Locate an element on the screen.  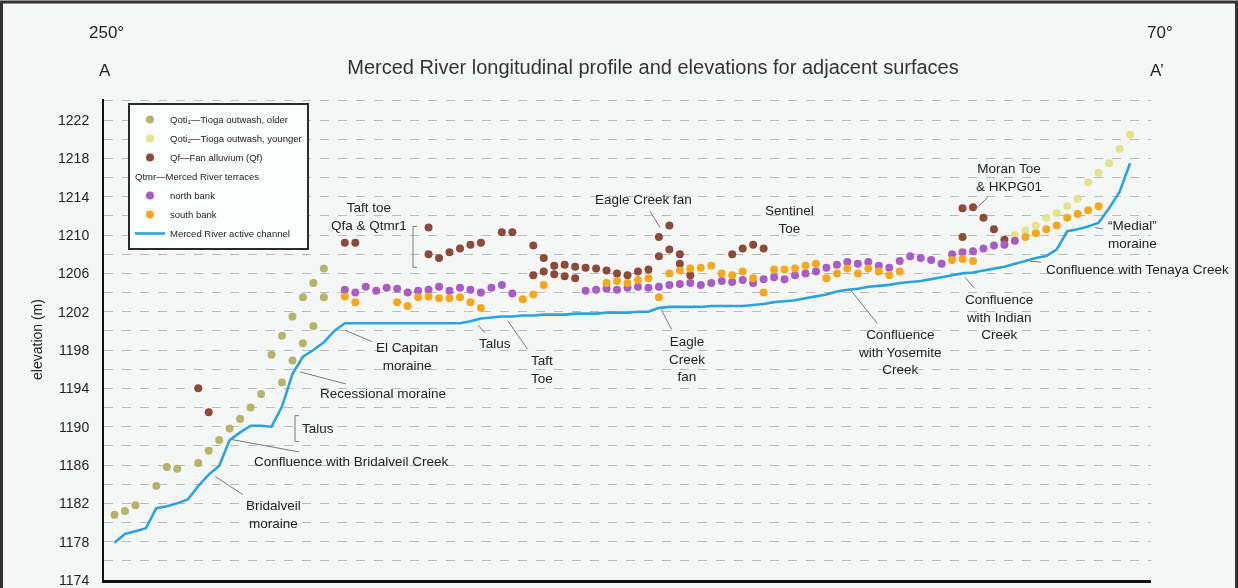
text: 250° is located at coordinates (107, 32).